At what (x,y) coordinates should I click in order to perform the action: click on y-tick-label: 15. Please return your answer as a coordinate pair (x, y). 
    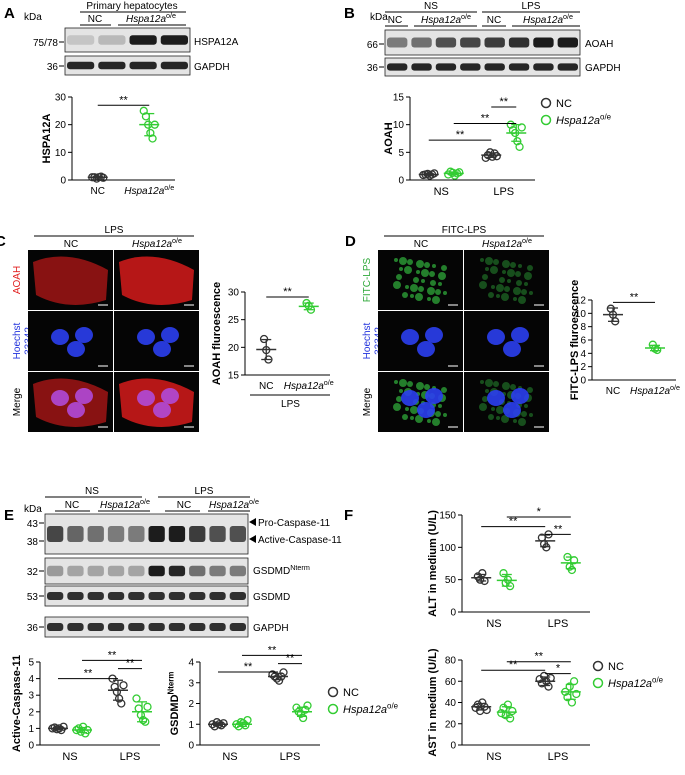
    Looking at the image, I should click on (399, 98).